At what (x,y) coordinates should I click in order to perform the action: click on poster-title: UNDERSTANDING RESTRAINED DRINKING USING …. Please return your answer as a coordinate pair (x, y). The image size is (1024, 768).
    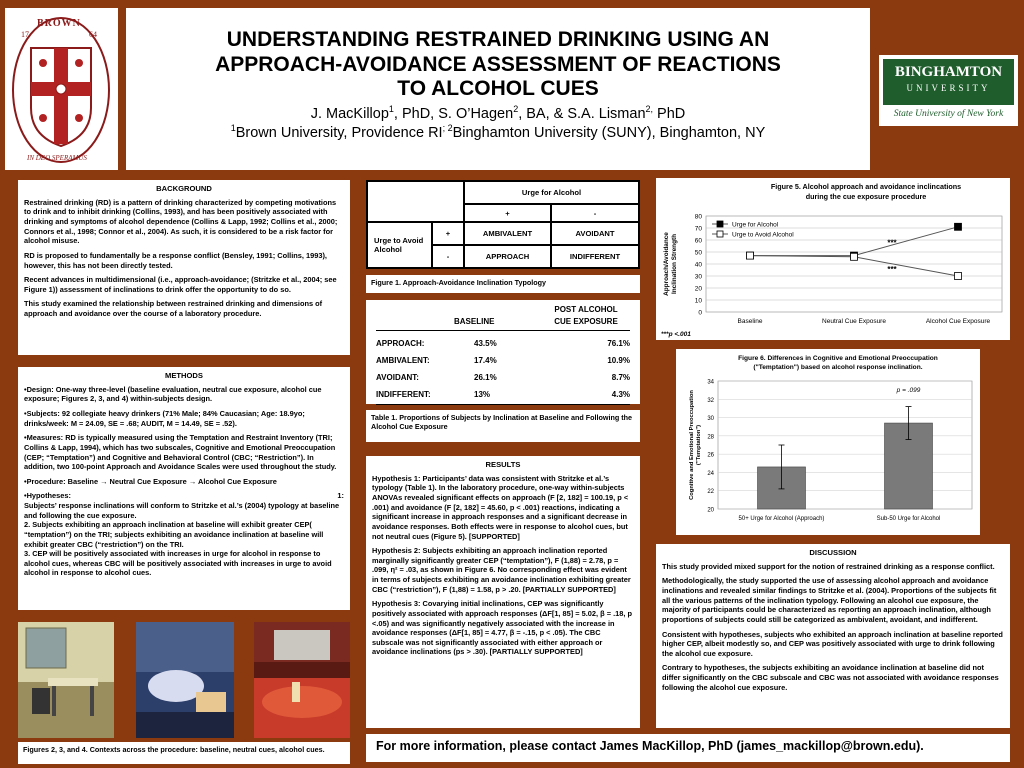
    Looking at the image, I should click on (498, 65).